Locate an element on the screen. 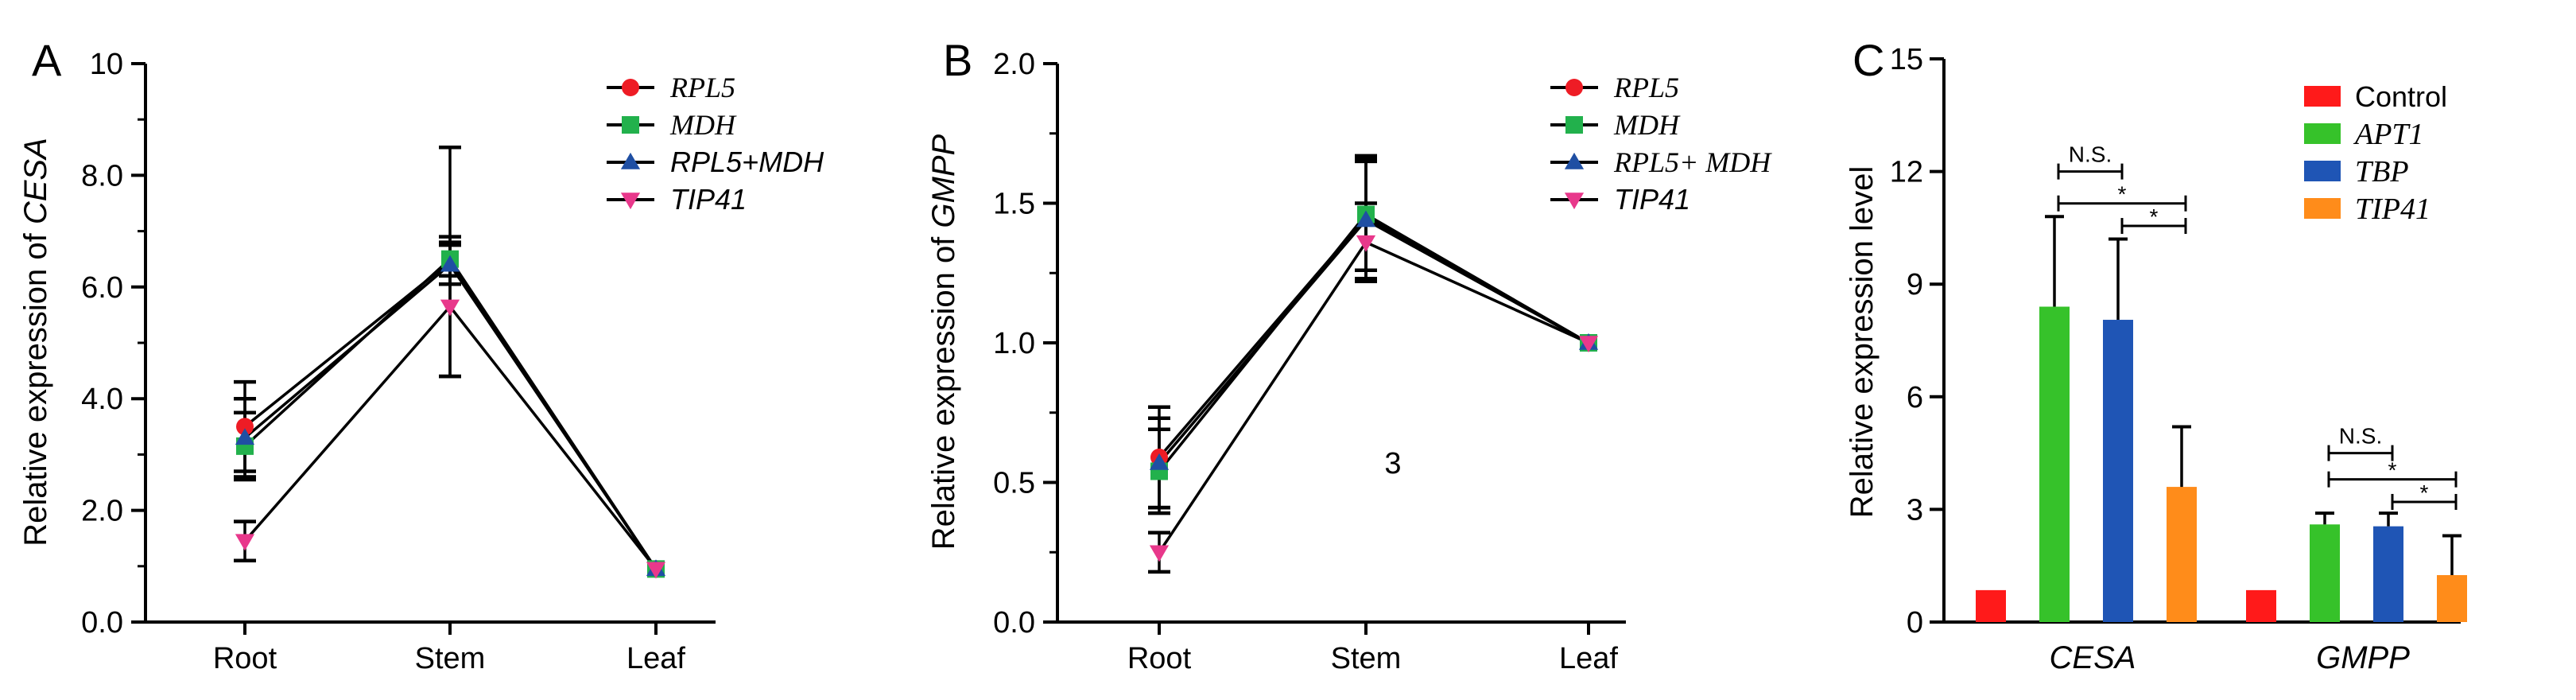 The height and width of the screenshot is (700, 2576). annotation: 3 is located at coordinates (1392, 463).